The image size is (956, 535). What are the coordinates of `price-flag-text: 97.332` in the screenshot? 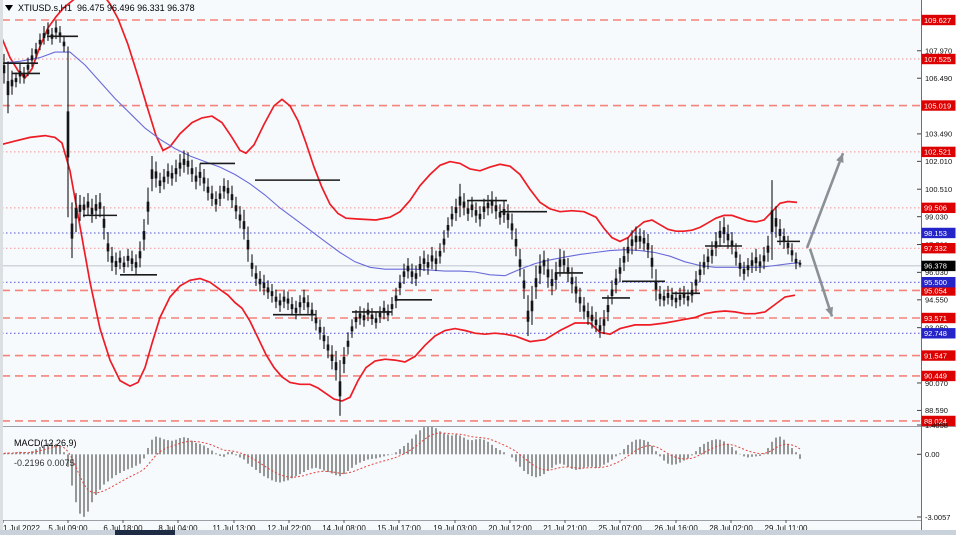 It's located at (935, 248).